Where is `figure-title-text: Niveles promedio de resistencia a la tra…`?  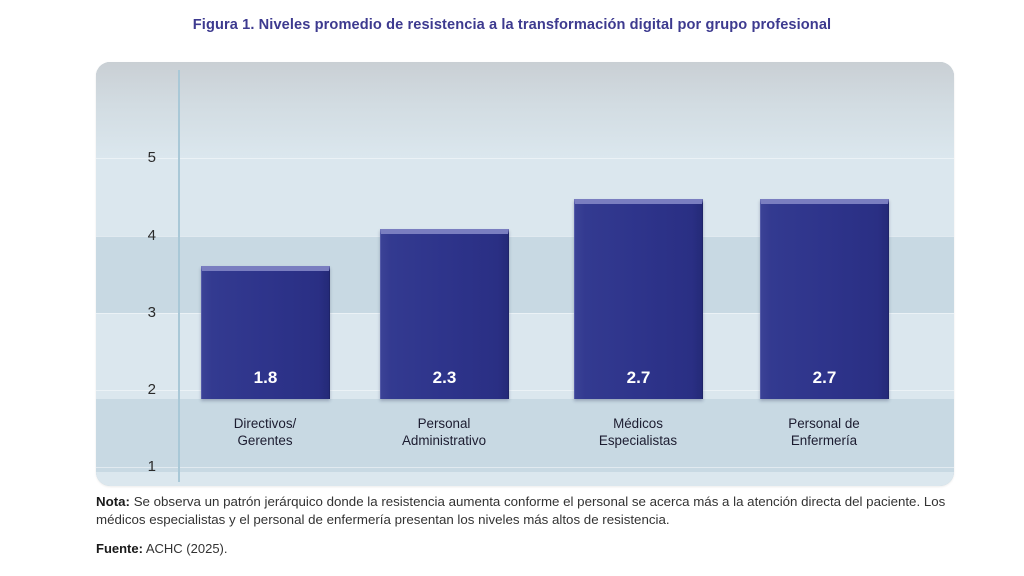
figure-title-text: Niveles promedio de resistencia a la tra… is located at coordinates (545, 25).